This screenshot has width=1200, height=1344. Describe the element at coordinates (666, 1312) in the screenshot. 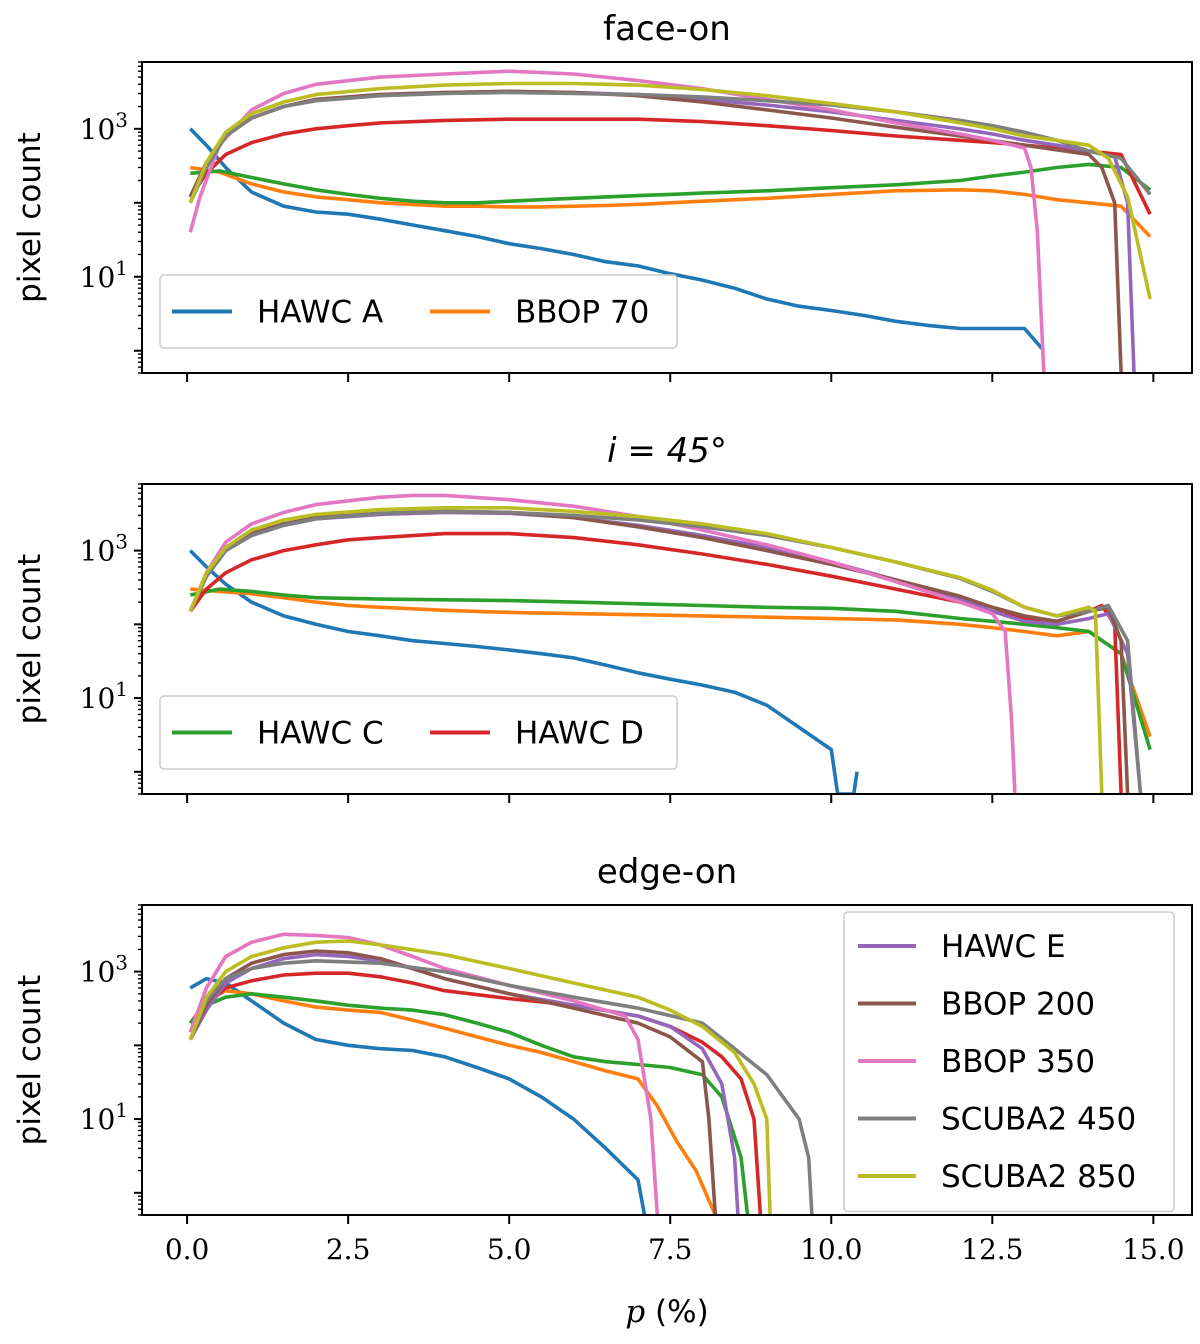

I see `x-axis-label: p (%)` at that location.